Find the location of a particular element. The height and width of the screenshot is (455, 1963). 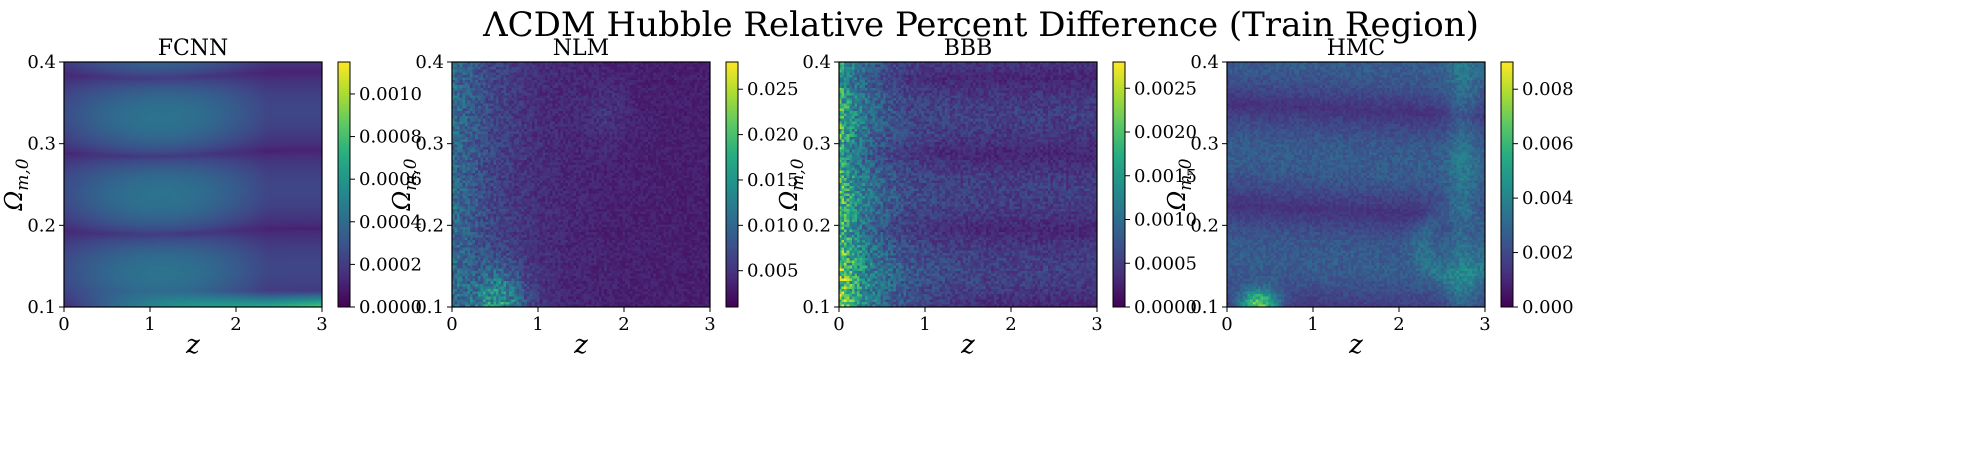

colorbar-tick-label: 0.0015 is located at coordinates (1165, 176).